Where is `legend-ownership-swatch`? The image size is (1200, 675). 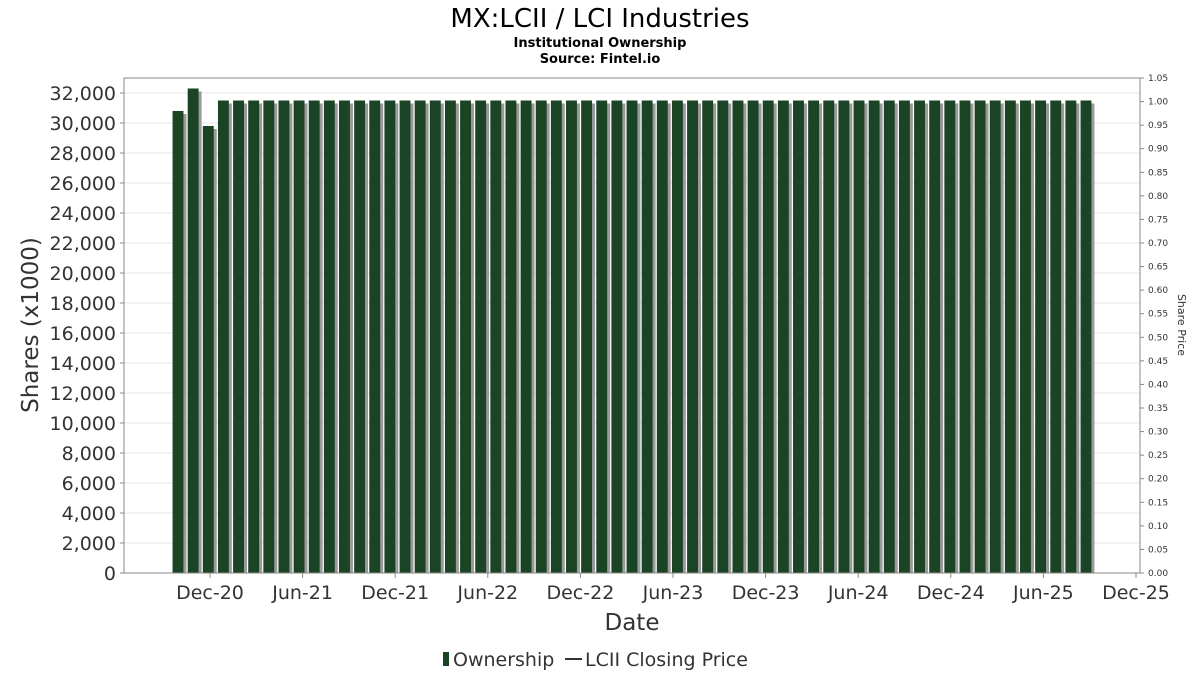
legend-ownership-swatch is located at coordinates (446, 659).